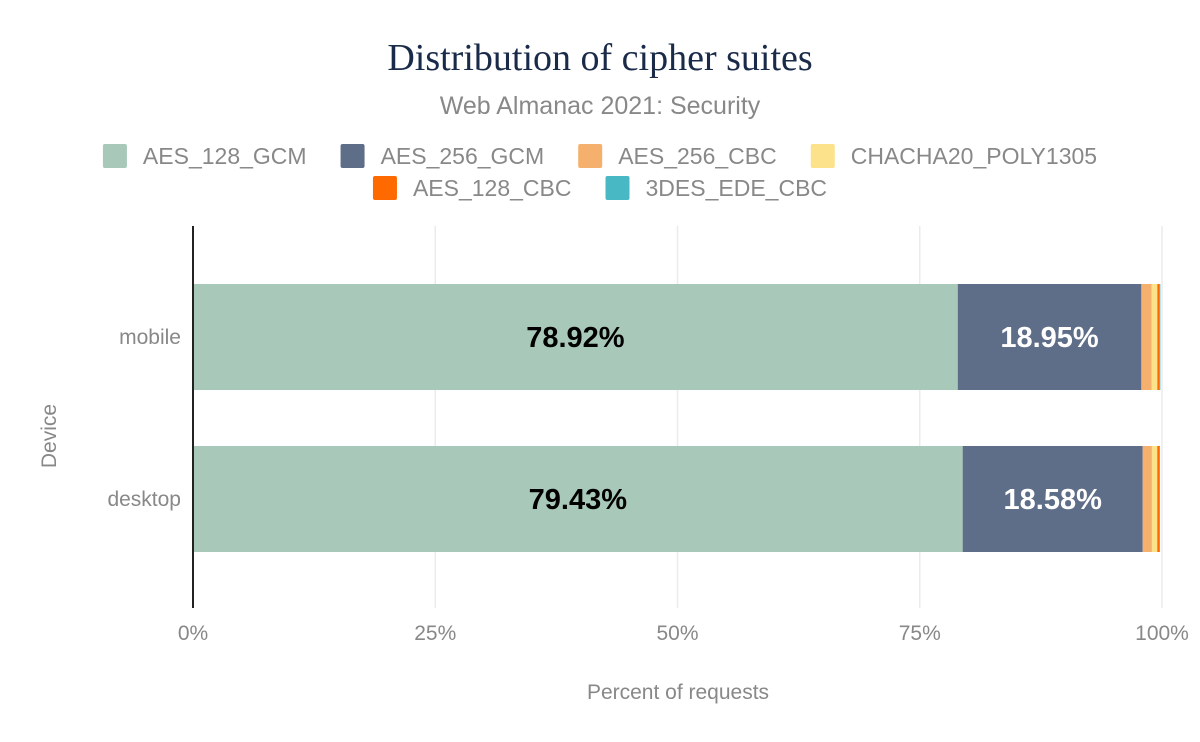 This screenshot has height=742, width=1200. I want to click on legend-label-aes-256-gcm: AES_256_GCM, so click(463, 156).